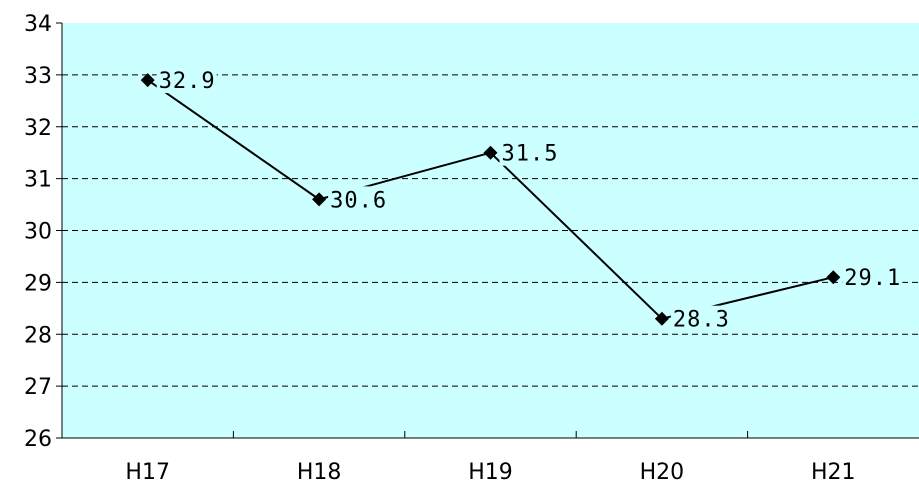 This screenshot has width=919, height=490. I want to click on data-label: 30.6, so click(358, 200).